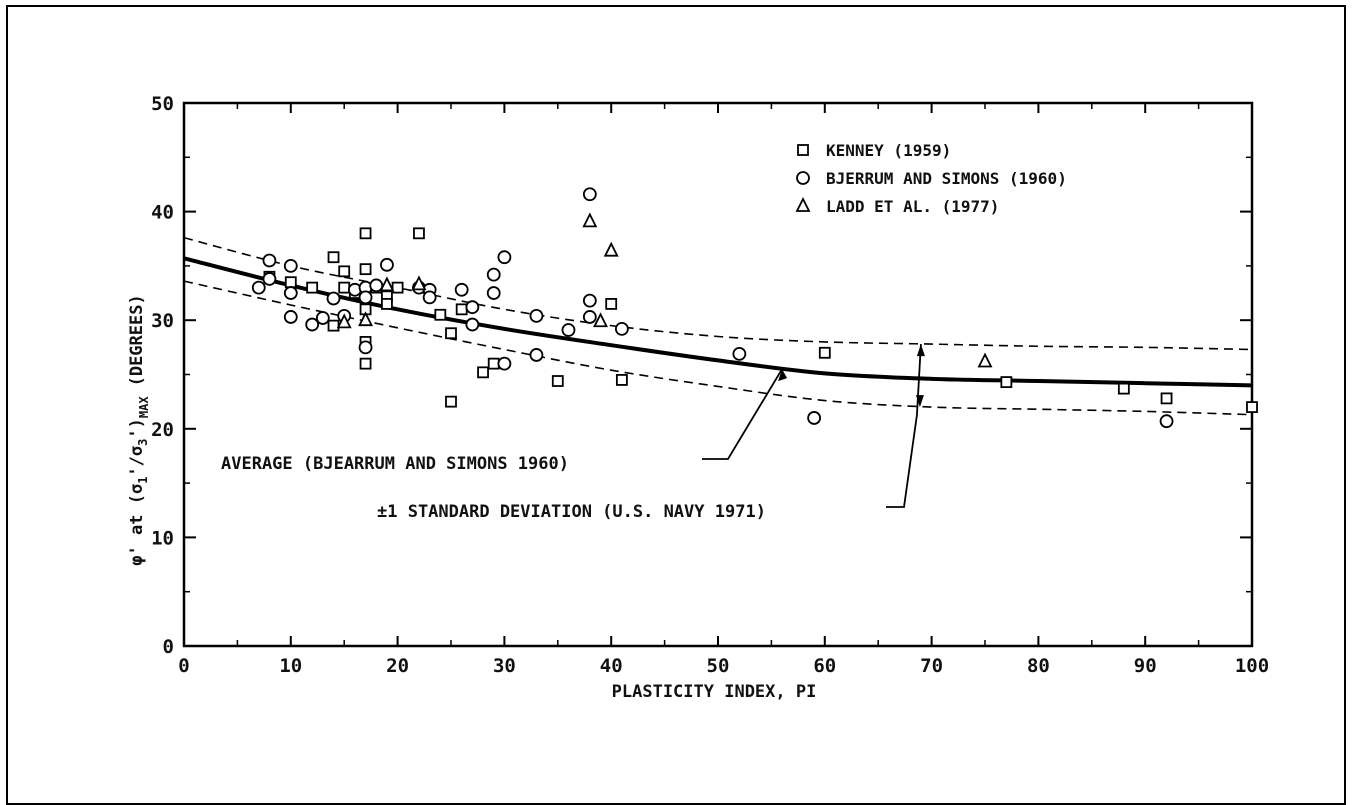  I want to click on y-tick-label: 40, so click(162, 213).